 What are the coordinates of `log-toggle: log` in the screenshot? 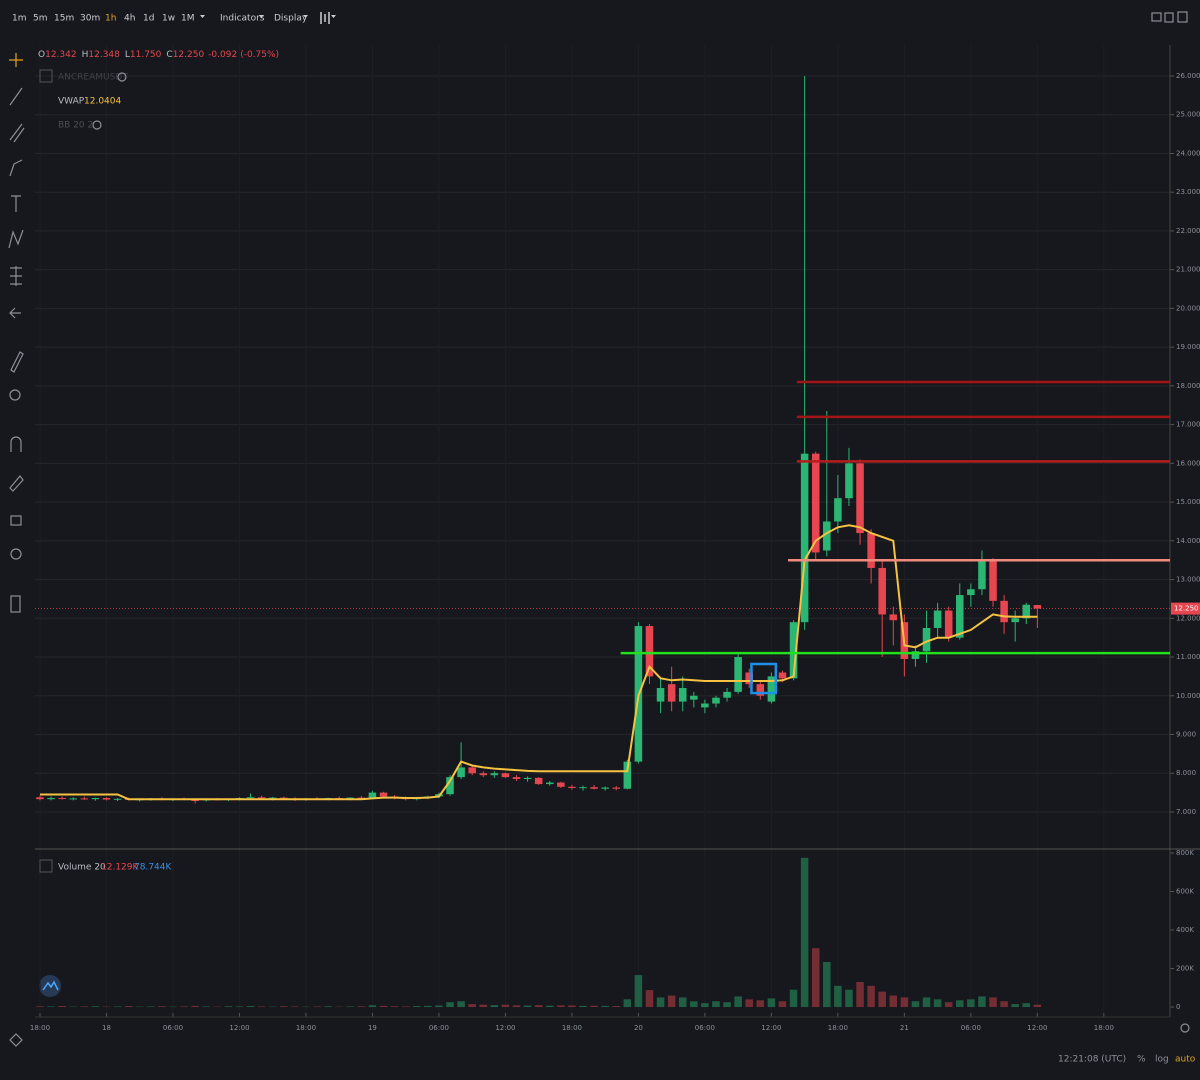 It's located at (1162, 1060).